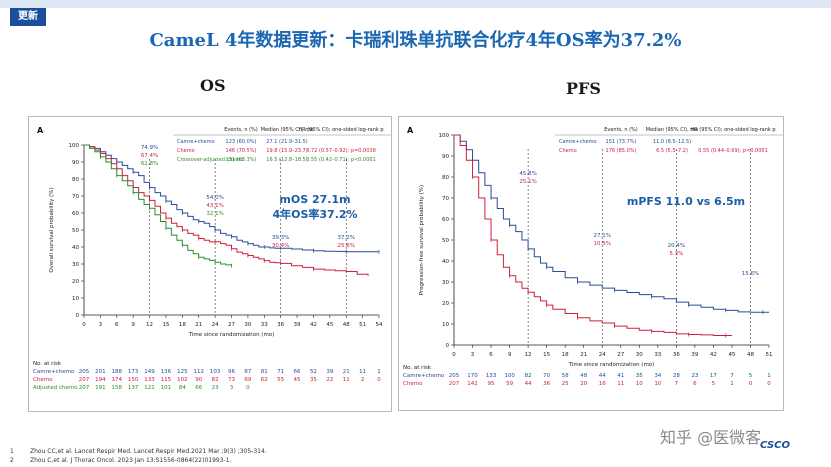 This screenshot has height=467, width=831. I want to click on os-risk-value: 201, so click(100, 372).